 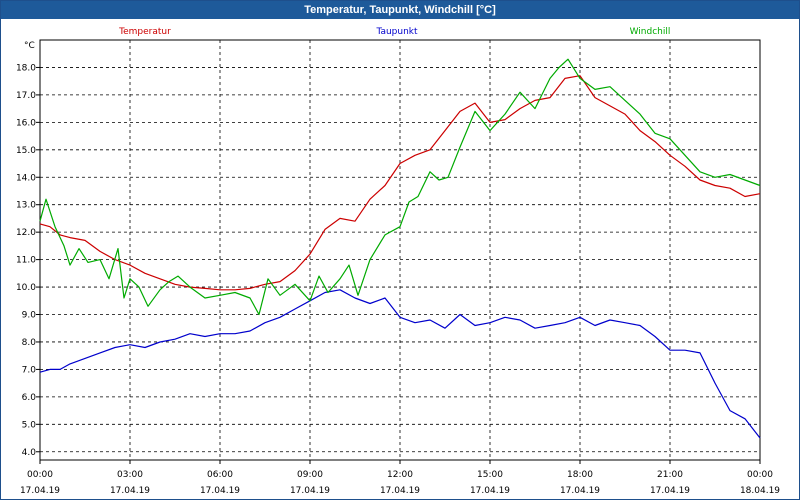 I want to click on y-tick-label: 5.0, so click(x=29, y=425).